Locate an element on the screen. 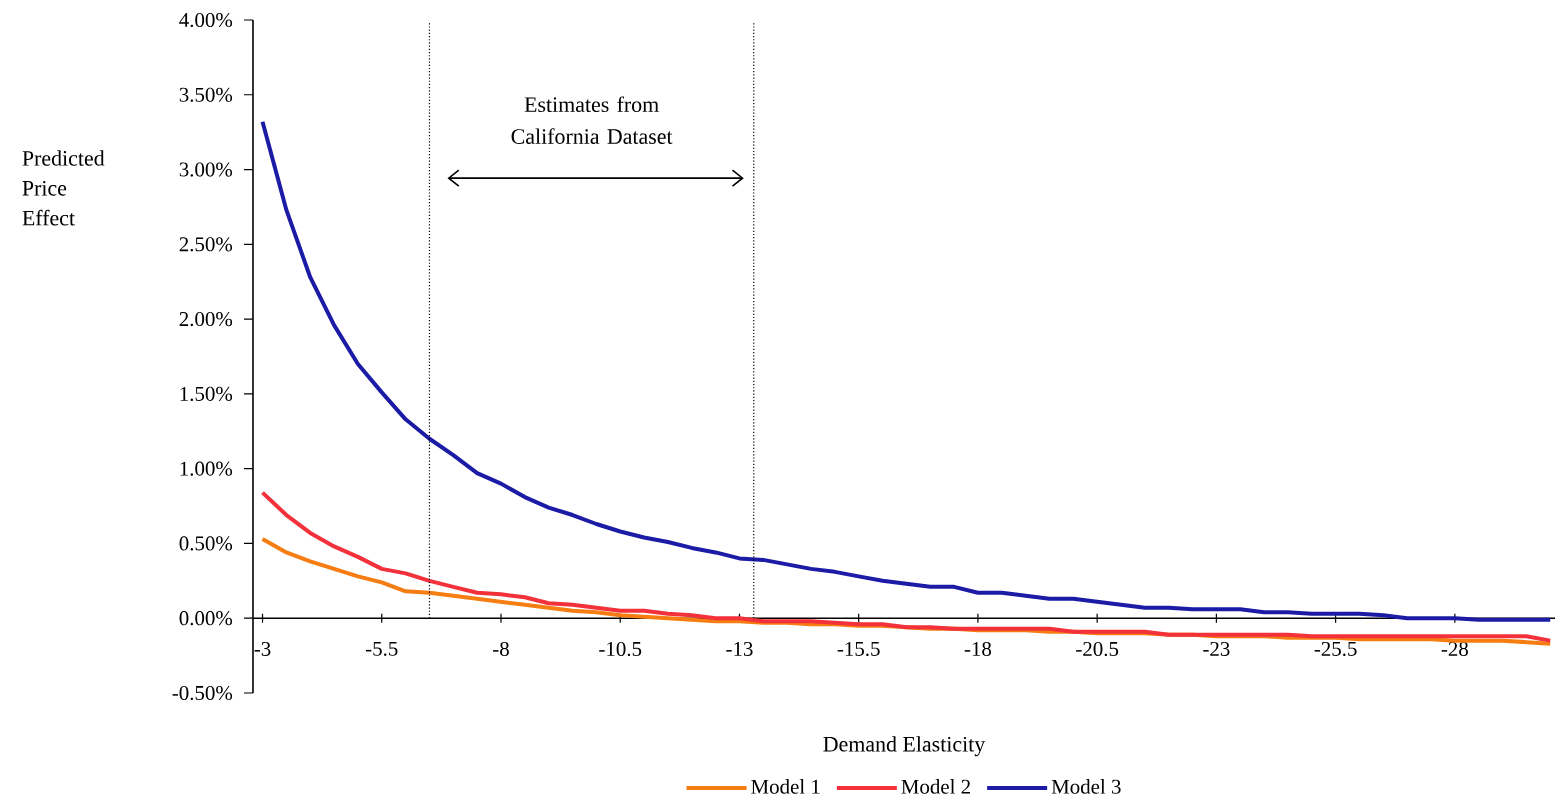 The width and height of the screenshot is (1558, 801). x-tick-label: -20.5 is located at coordinates (1097, 649).